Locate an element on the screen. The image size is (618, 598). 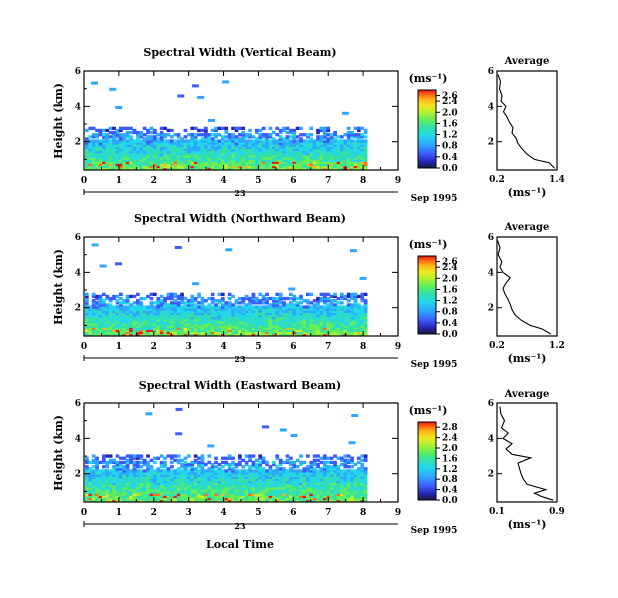
avg-y-tick-label: 2 is located at coordinates (491, 475).